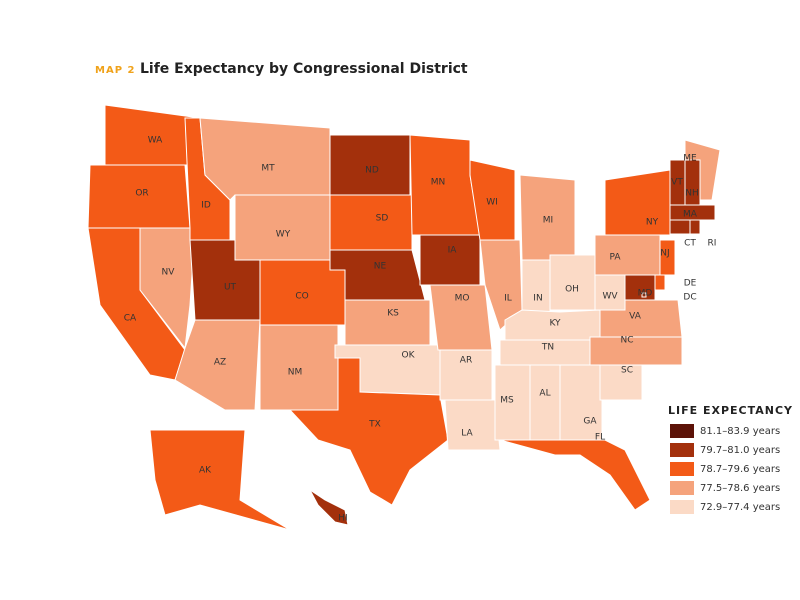 The height and width of the screenshot is (600, 800). What do you see at coordinates (590, 422) in the screenshot?
I see `state-label: GA` at bounding box center [590, 422].